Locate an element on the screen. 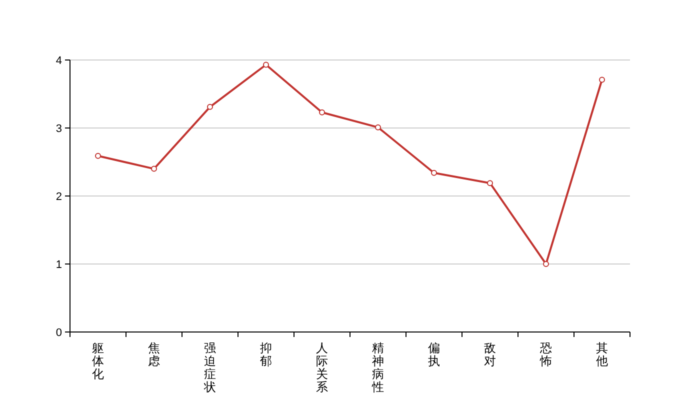  y-tick-label: 4 is located at coordinates (59, 61).